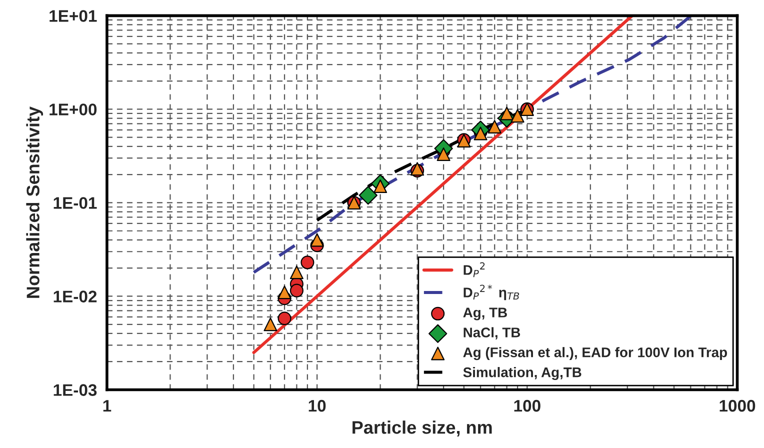 The width and height of the screenshot is (764, 448). I want to click on legend-label: D$_{P}$$^{2*}$ η$_{TB}$, so click(492, 292).